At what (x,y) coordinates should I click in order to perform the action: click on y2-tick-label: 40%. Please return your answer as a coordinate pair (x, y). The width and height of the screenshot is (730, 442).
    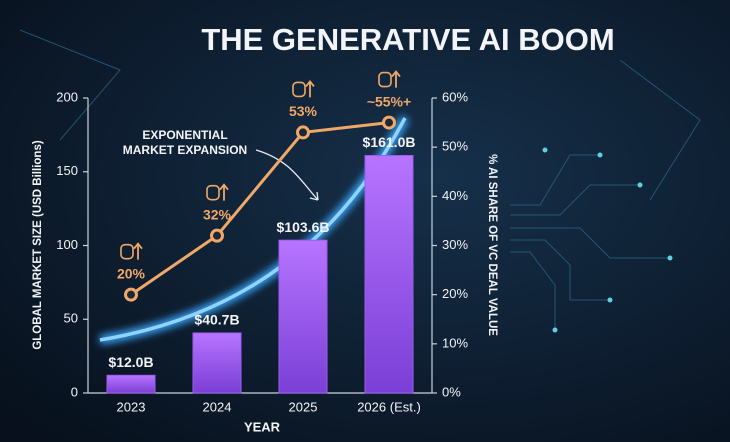
    Looking at the image, I should click on (455, 195).